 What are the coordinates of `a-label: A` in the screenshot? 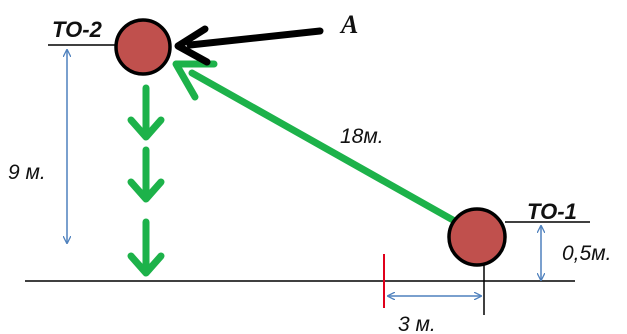 It's located at (348, 24).